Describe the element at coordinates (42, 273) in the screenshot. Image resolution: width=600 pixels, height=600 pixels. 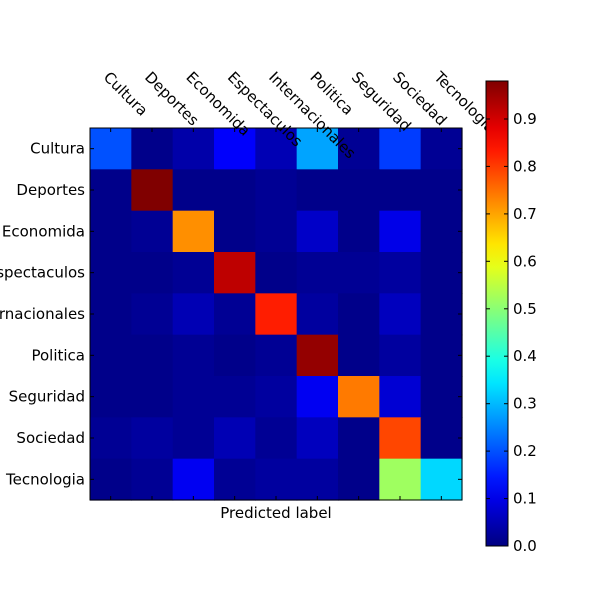
I see `y-tick-label: Espectaculos` at that location.